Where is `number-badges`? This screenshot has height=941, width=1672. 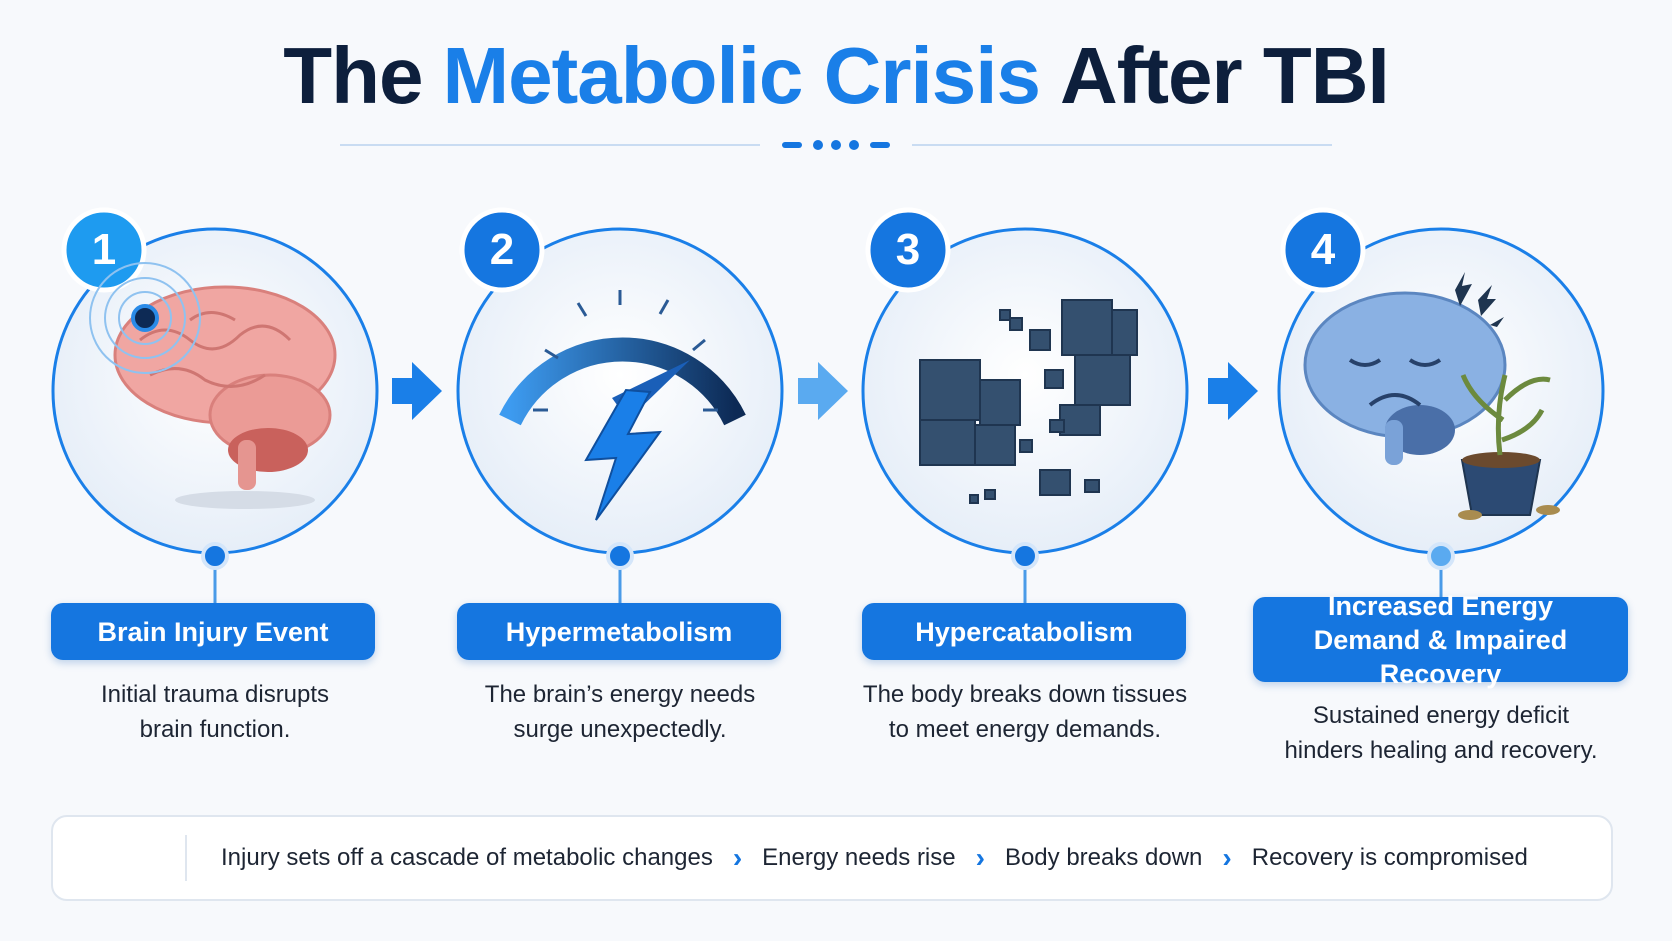
number-badges is located at coordinates (713, 250).